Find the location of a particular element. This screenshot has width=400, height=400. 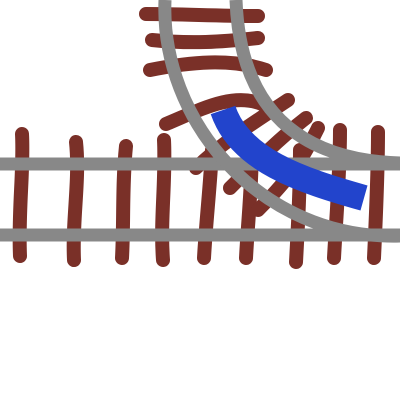

selected-route is located at coordinates (289, 158).